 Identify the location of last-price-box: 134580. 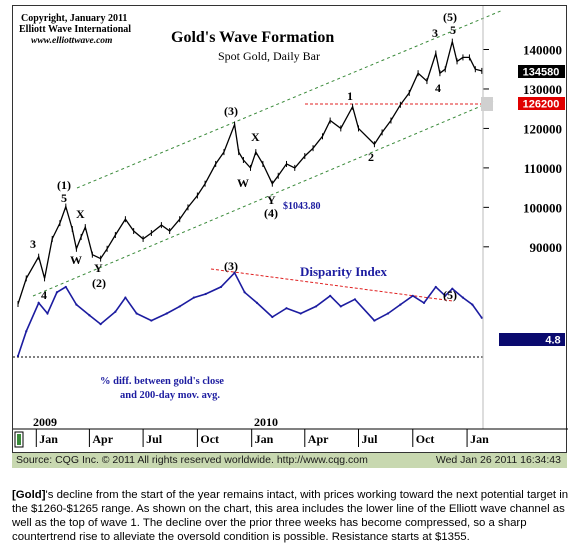
(541, 72).